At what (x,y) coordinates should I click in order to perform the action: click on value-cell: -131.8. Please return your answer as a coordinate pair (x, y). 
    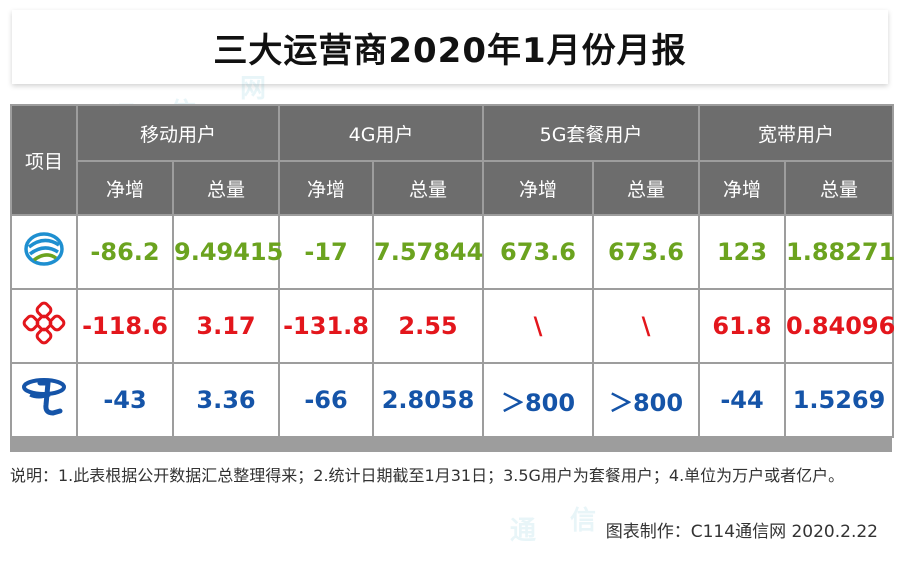
    Looking at the image, I should click on (326, 326).